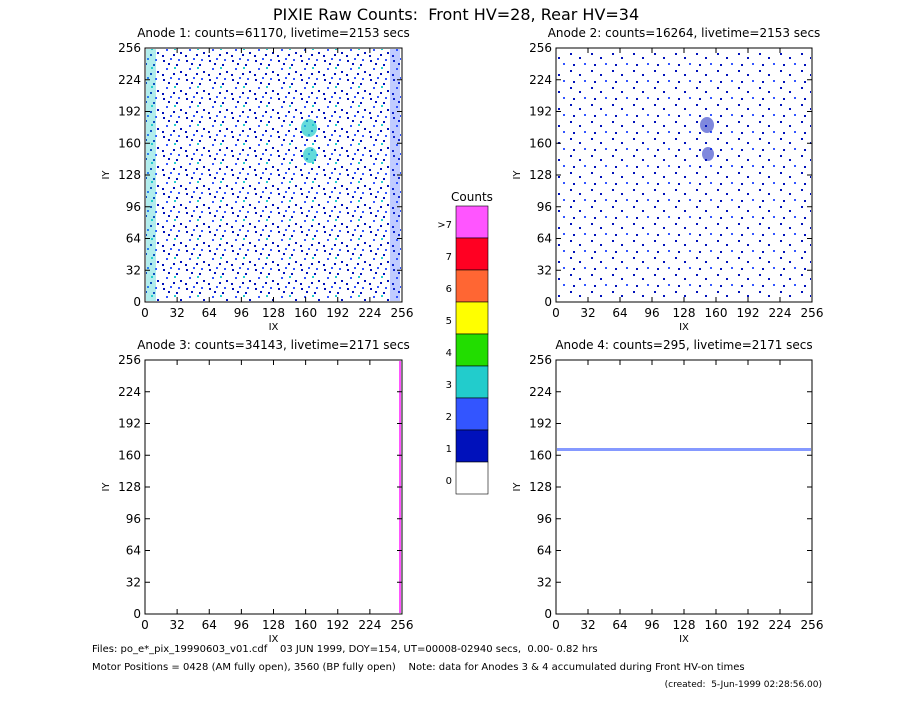 This screenshot has width=913, height=709. I want to click on x-tick-label: 256, so click(402, 625).